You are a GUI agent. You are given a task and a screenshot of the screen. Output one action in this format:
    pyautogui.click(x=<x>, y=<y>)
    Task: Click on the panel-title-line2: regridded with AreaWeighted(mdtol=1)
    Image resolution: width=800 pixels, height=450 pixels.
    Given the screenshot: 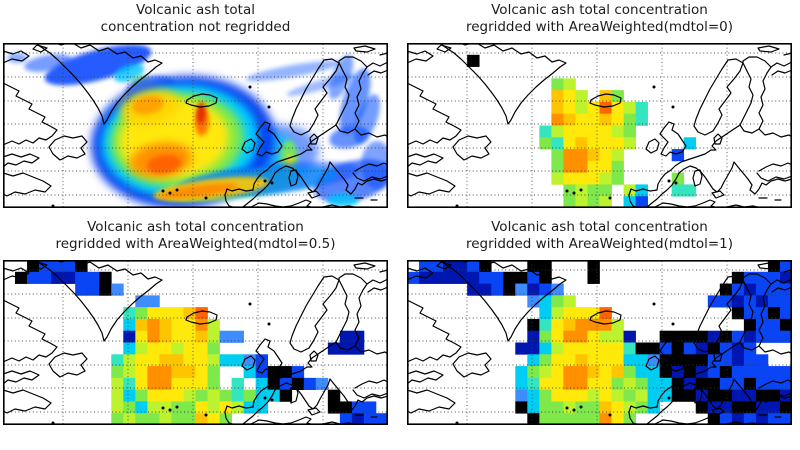 What is the action you would take?
    pyautogui.click(x=599, y=243)
    